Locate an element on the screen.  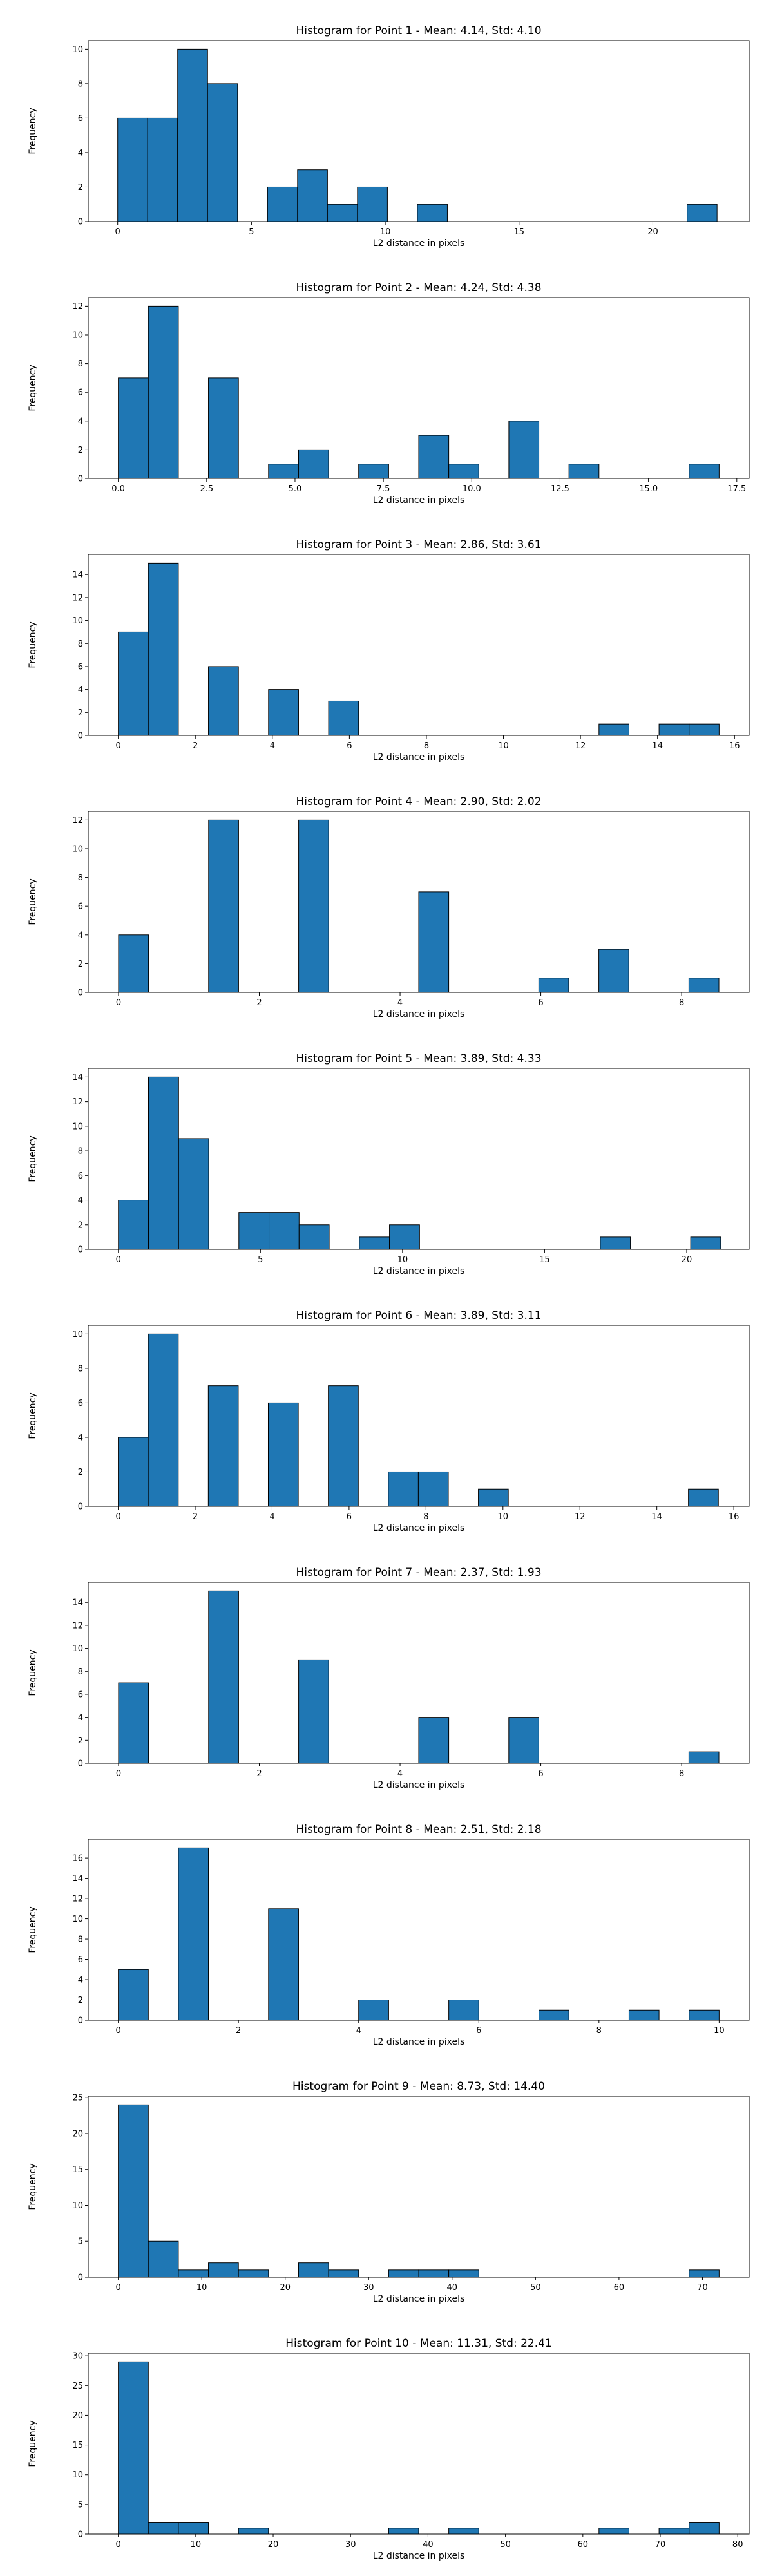
y-tick-label: 2 is located at coordinates (80, 1225).